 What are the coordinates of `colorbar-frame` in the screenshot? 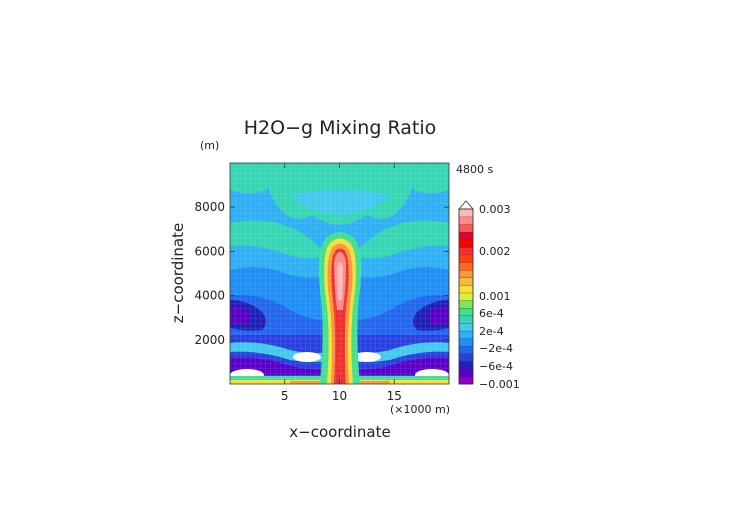 It's located at (466, 296).